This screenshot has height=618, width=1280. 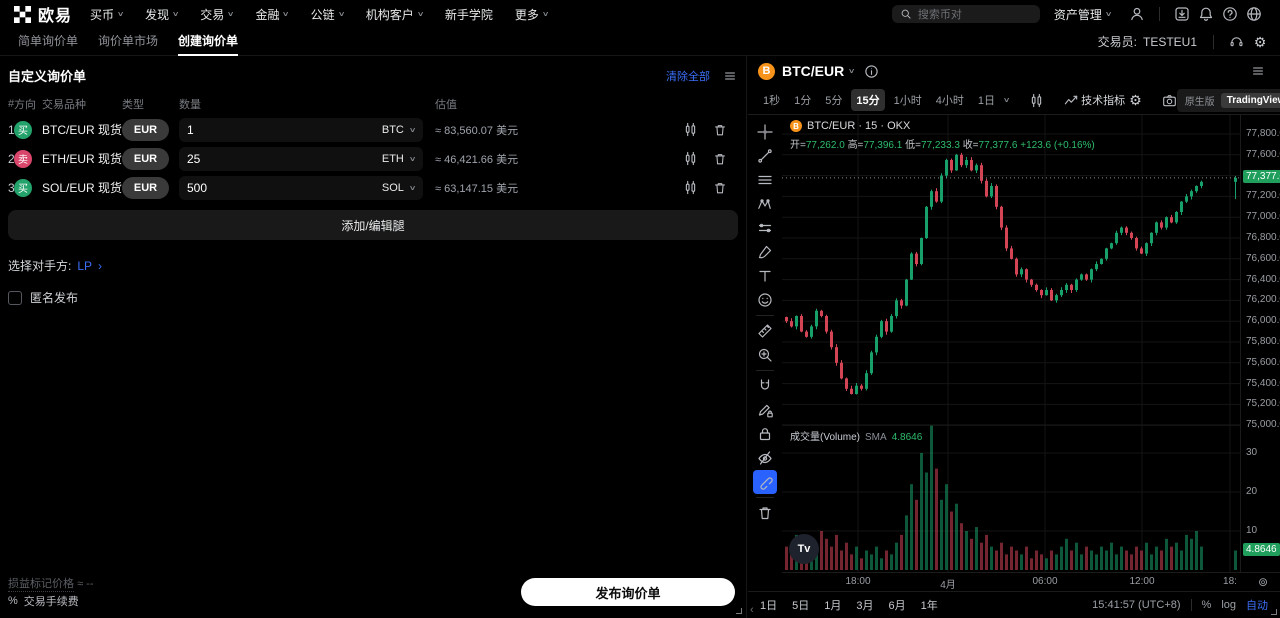 I want to click on interval-1m: 1分, so click(x=803, y=101).